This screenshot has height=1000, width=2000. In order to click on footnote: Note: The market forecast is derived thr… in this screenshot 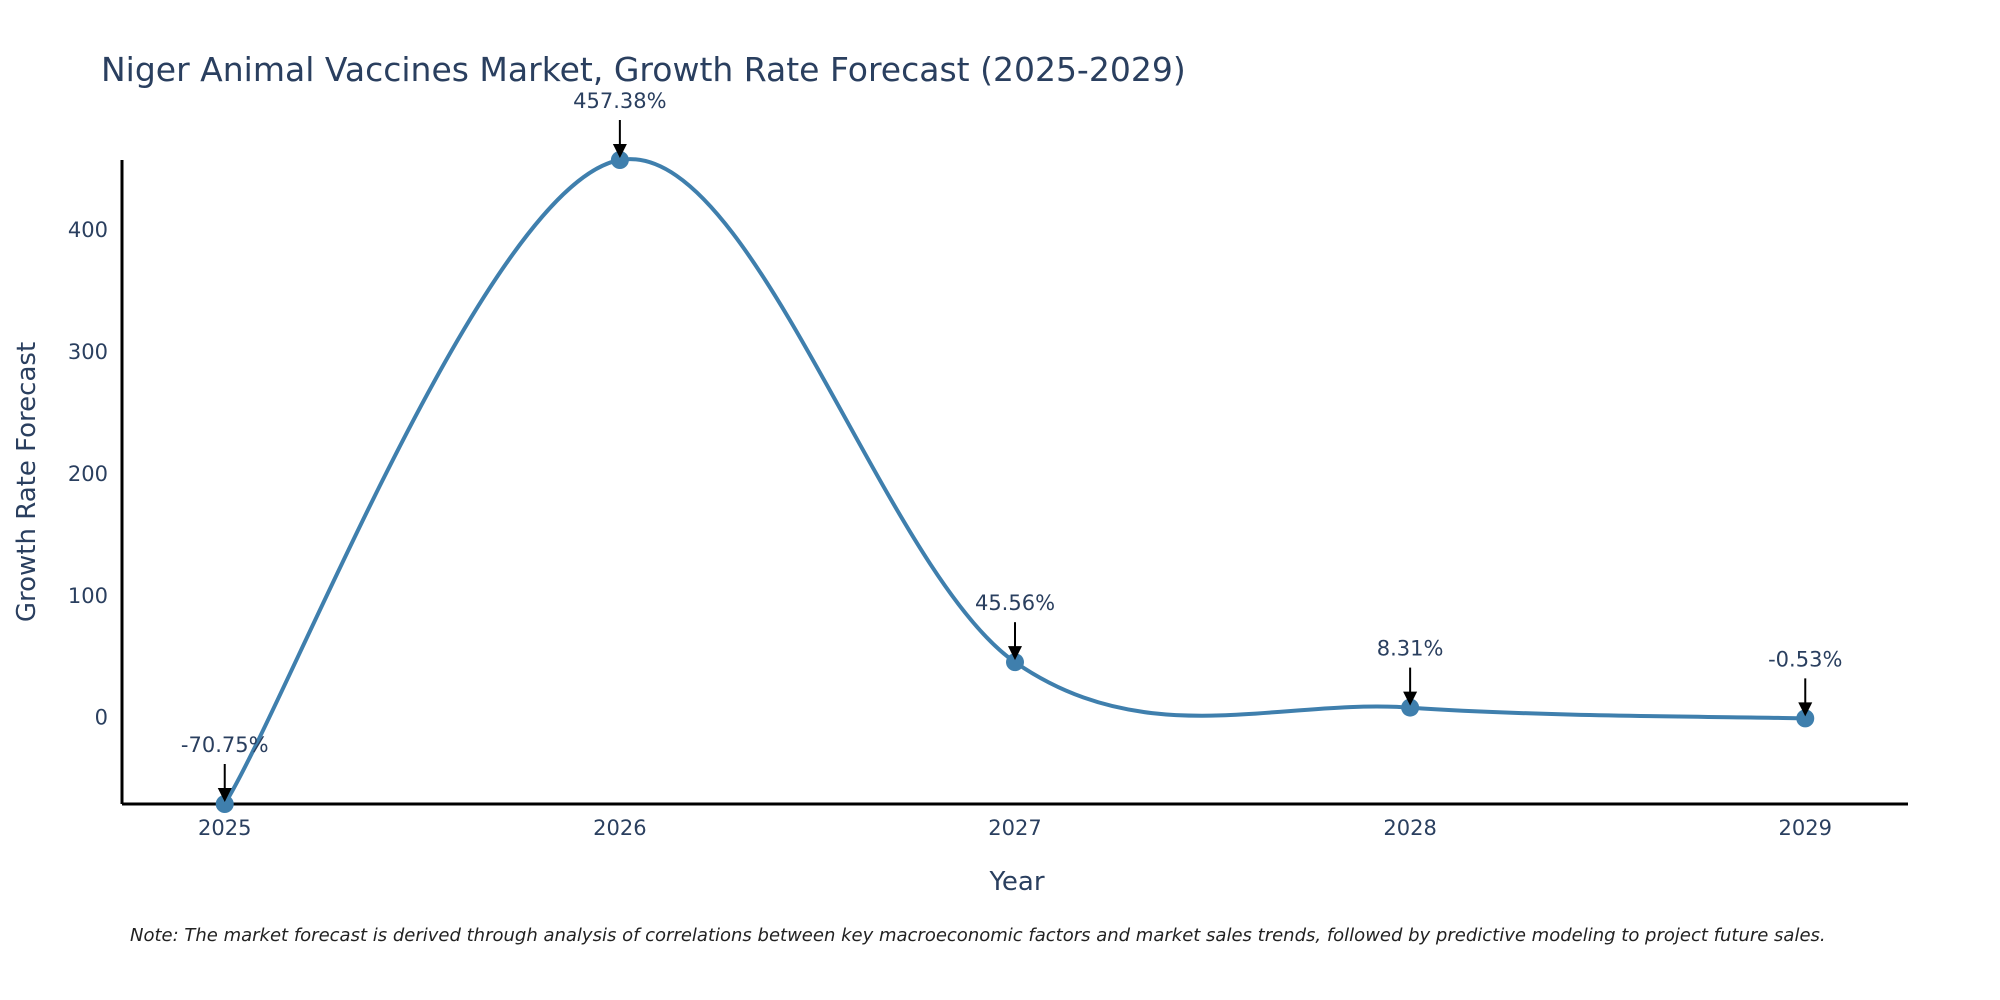, I will do `click(978, 935)`.